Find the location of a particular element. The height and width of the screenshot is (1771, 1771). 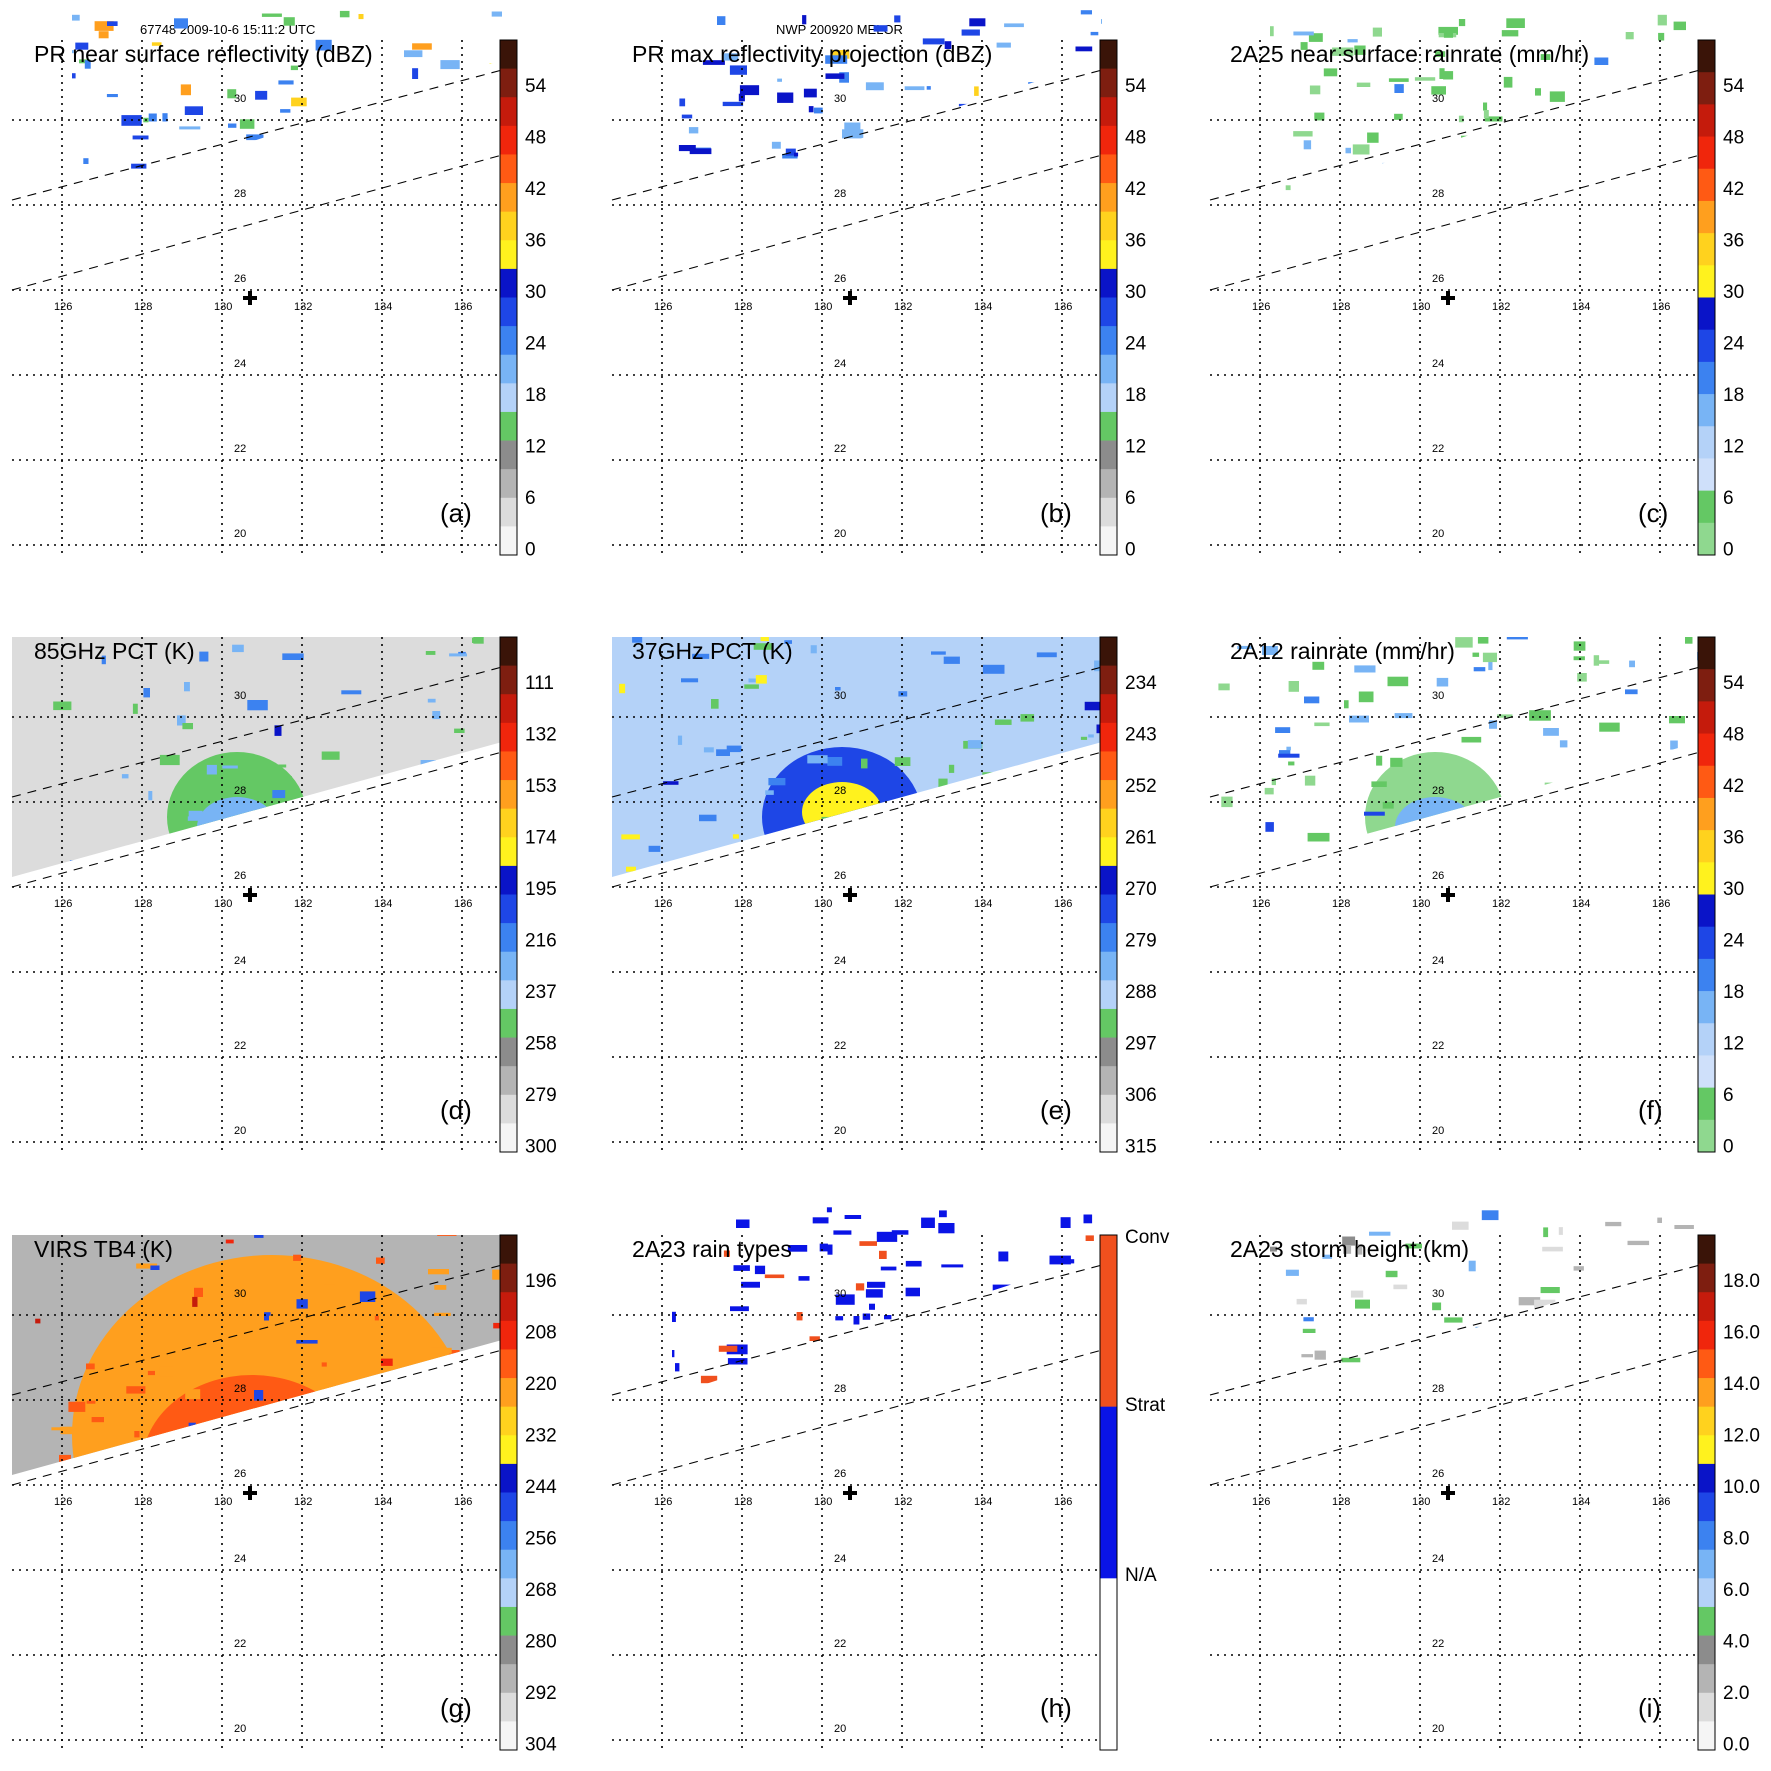

latitude-label: 24 is located at coordinates (240, 364).